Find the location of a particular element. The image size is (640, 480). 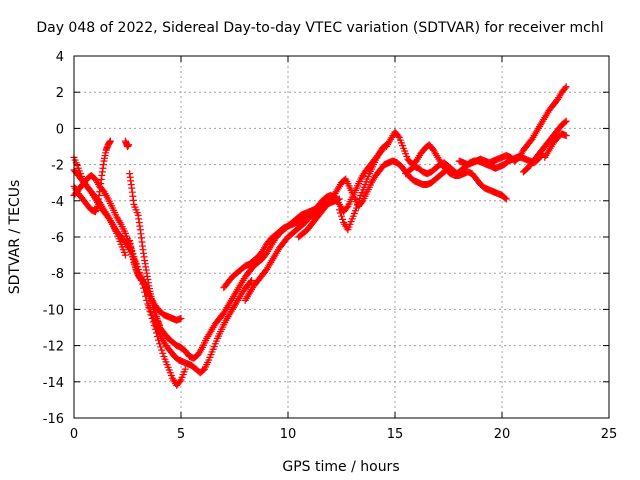

series-arc-h is located at coordinates (200, 326).